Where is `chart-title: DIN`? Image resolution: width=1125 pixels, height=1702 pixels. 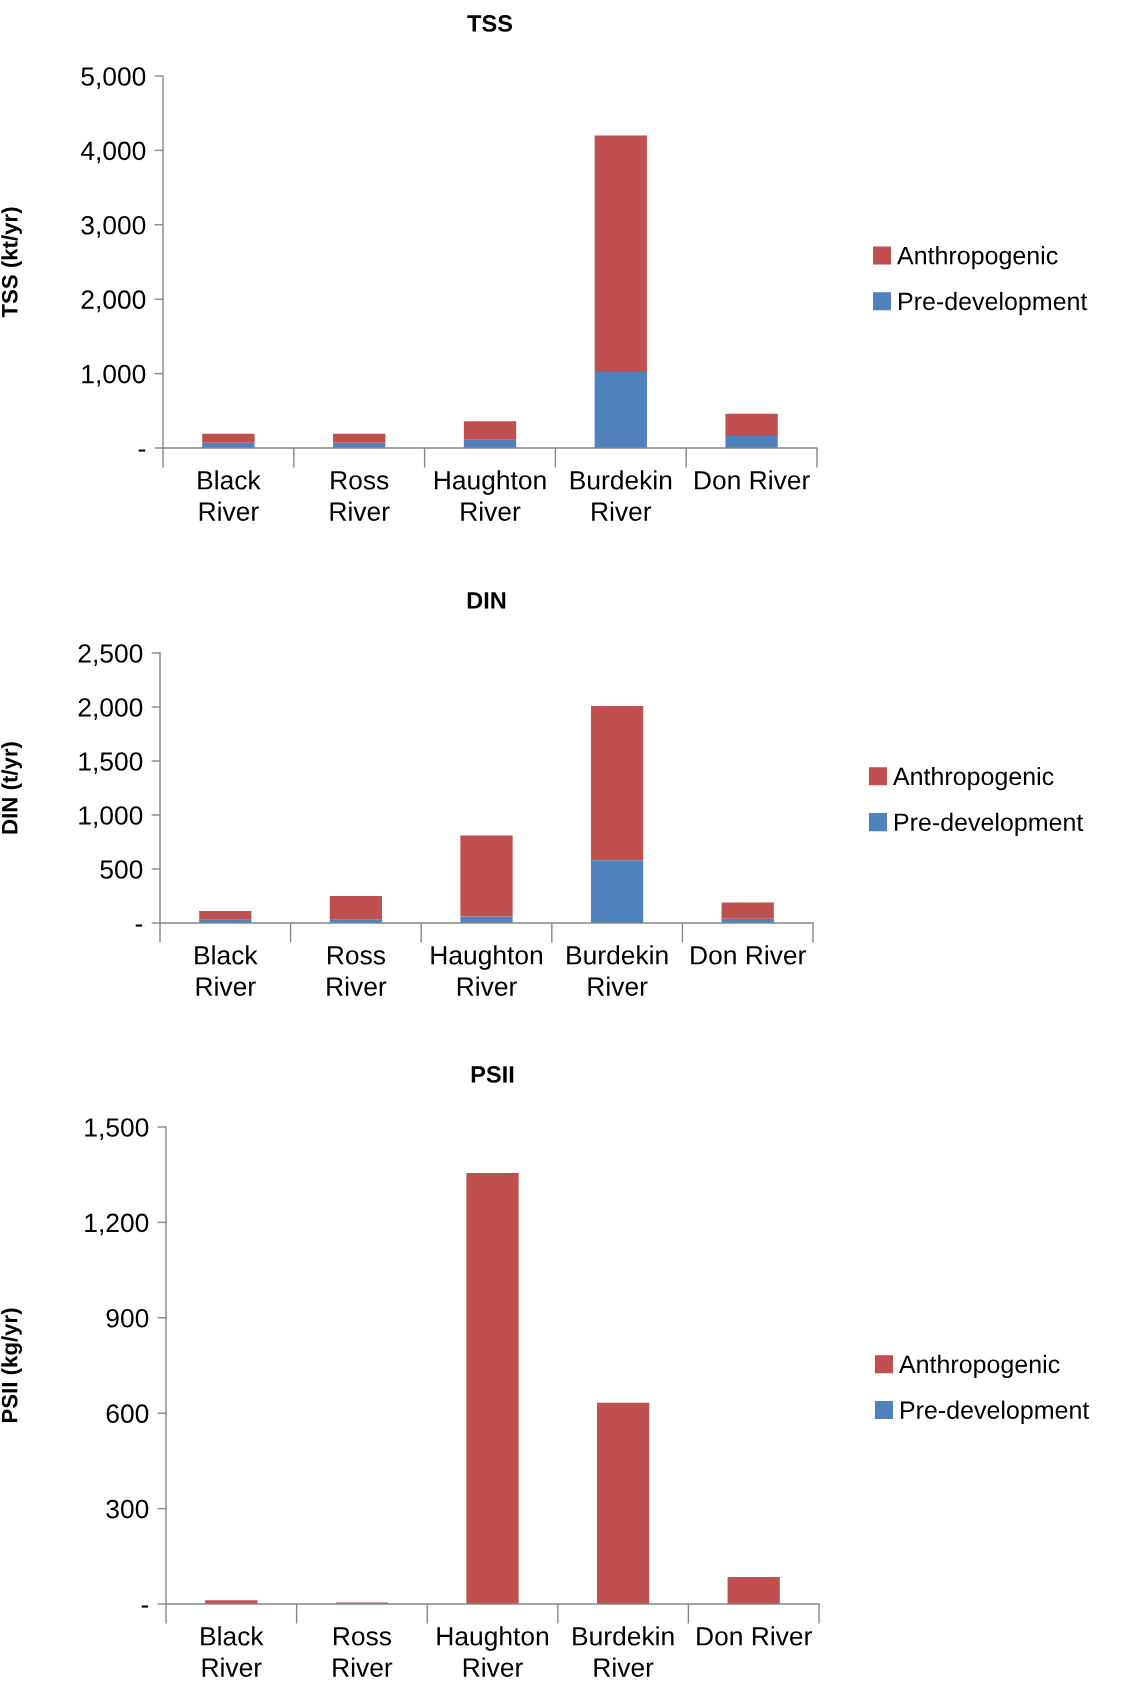
chart-title: DIN is located at coordinates (486, 600).